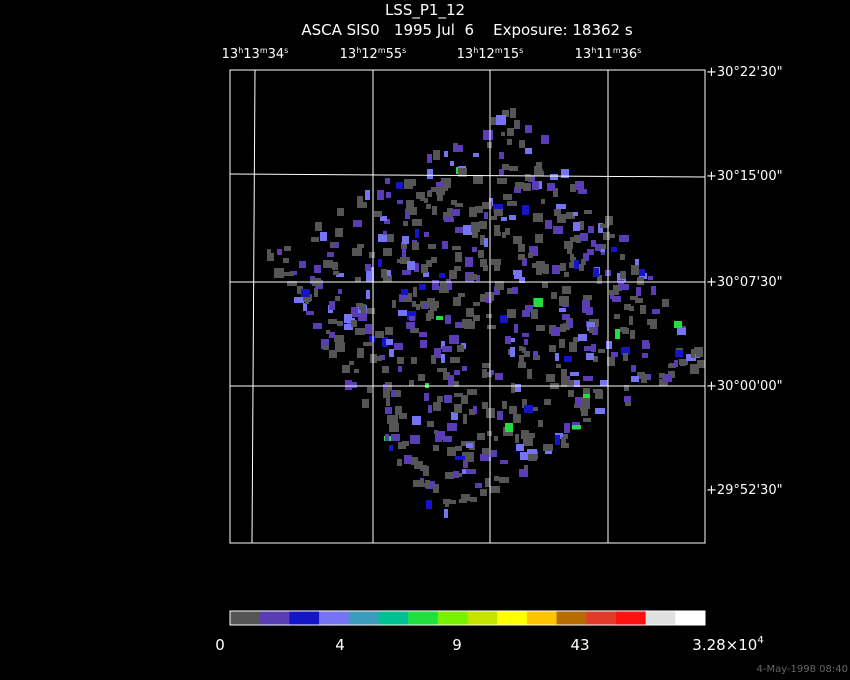  What do you see at coordinates (394, 54) in the screenshot?
I see `value: 55` at bounding box center [394, 54].